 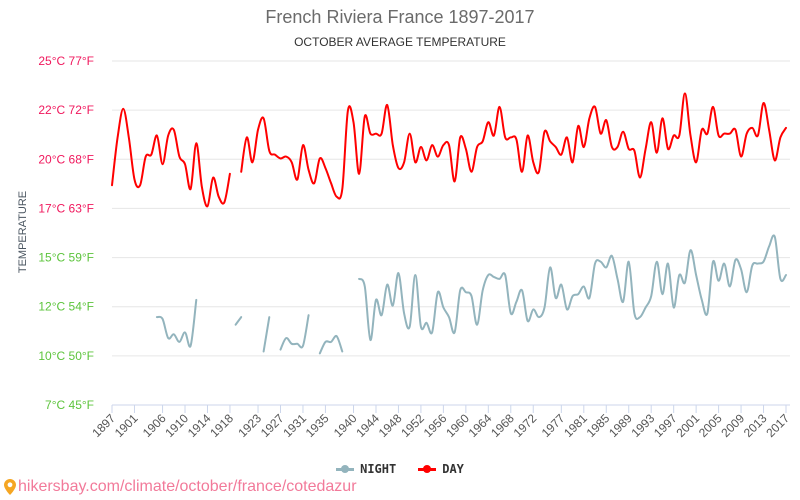 What do you see at coordinates (103, 425) in the screenshot?
I see `x-tick-label: 1897` at bounding box center [103, 425].